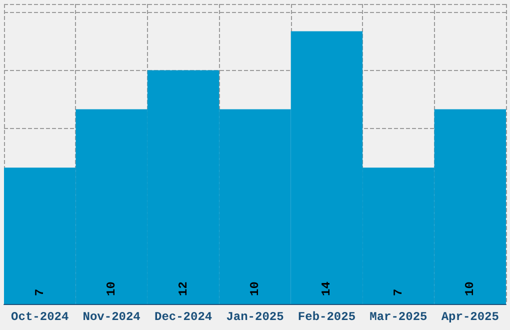  I want to click on data-label: 12, so click(183, 289).